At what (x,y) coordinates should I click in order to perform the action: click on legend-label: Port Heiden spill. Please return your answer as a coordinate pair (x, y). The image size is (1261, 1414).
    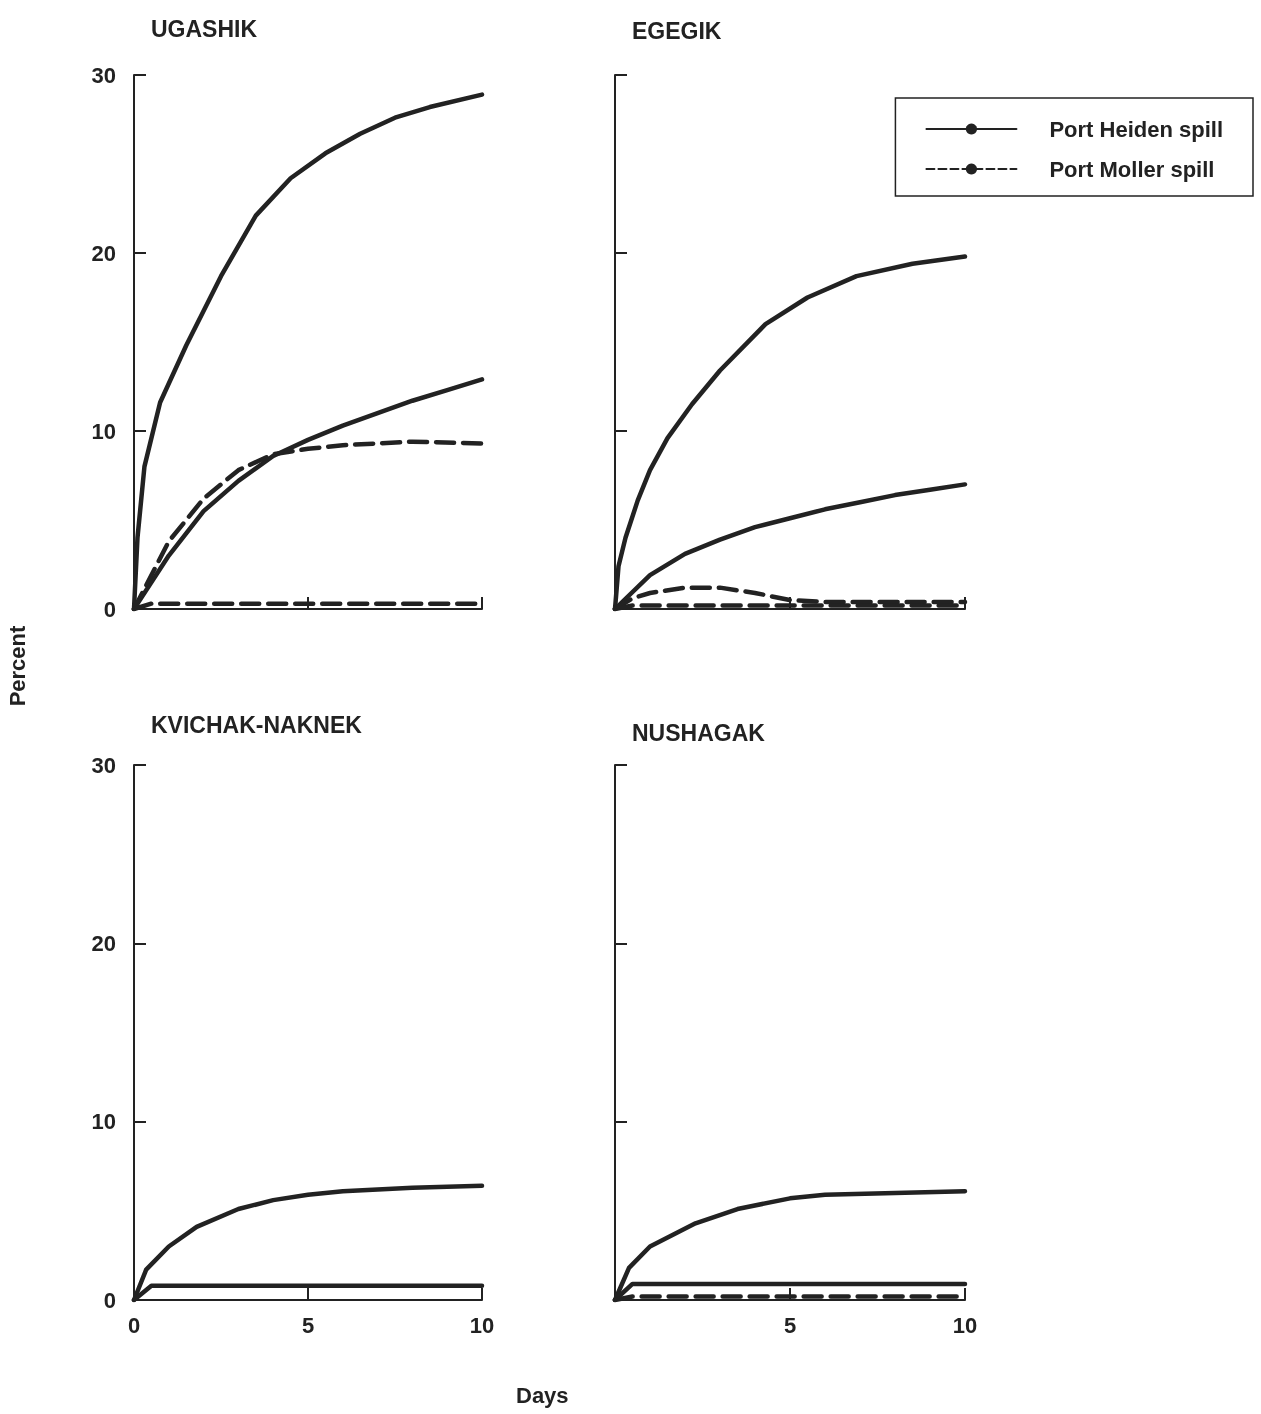
    Looking at the image, I should click on (1136, 129).